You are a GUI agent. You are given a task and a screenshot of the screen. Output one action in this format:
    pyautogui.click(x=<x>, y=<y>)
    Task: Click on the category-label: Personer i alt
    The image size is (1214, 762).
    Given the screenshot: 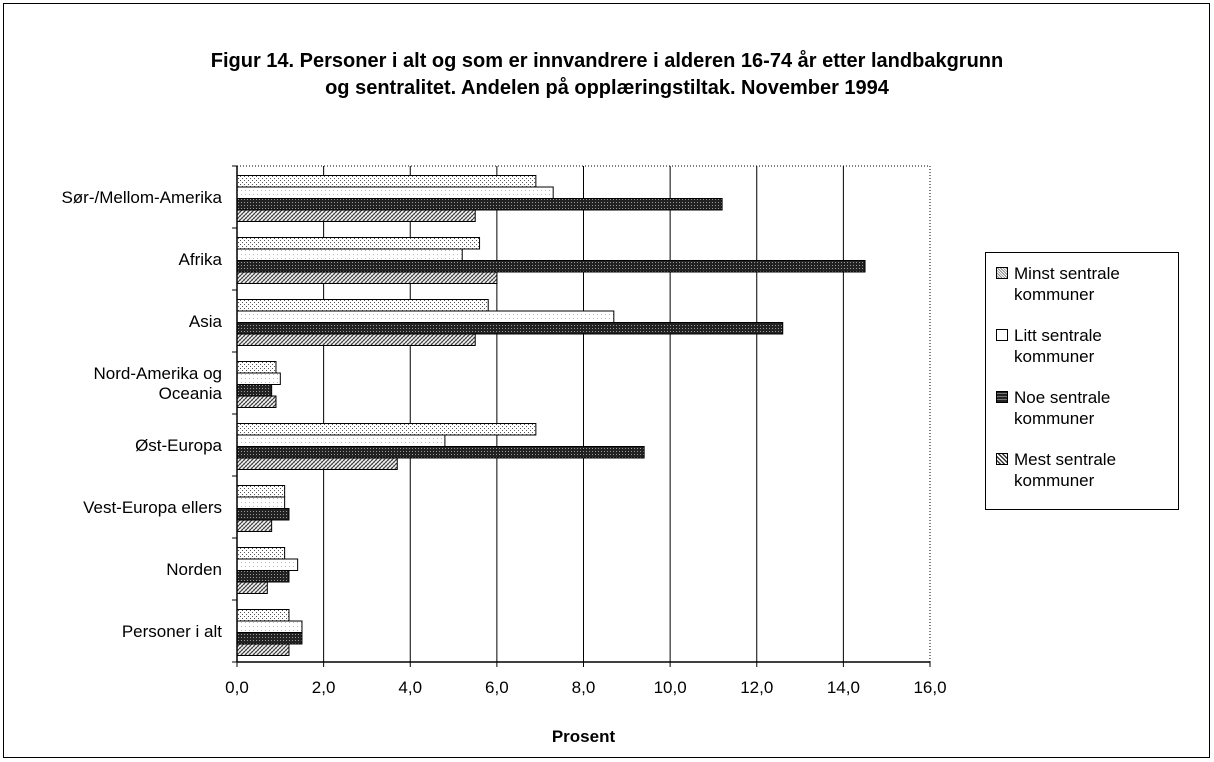 What is the action you would take?
    pyautogui.click(x=172, y=631)
    